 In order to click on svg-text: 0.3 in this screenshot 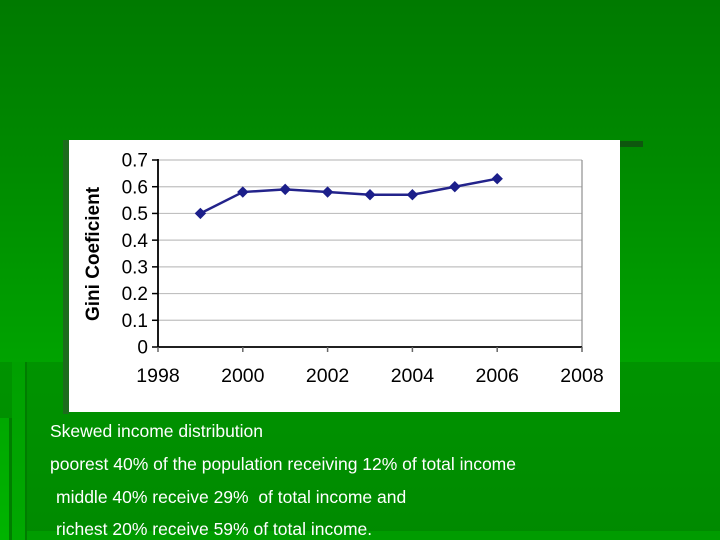, I will do `click(135, 268)`.